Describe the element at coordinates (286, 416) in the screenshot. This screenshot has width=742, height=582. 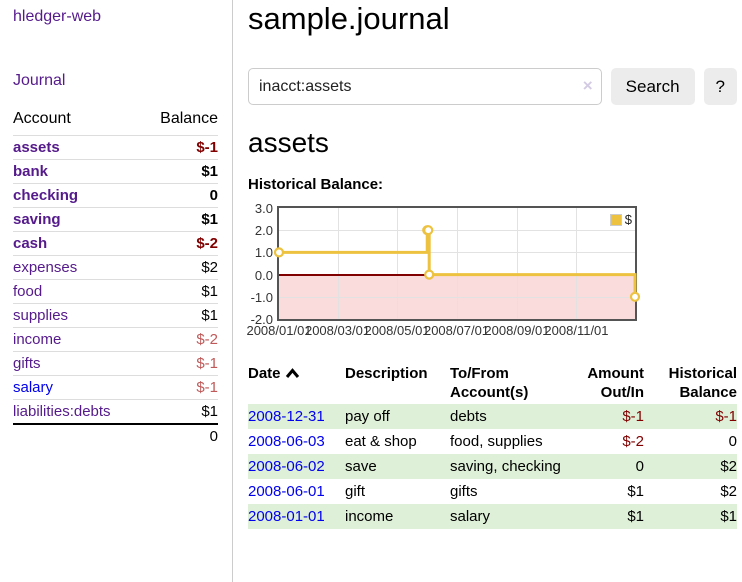
I see `transaction-date-link: 2008-12-31` at that location.